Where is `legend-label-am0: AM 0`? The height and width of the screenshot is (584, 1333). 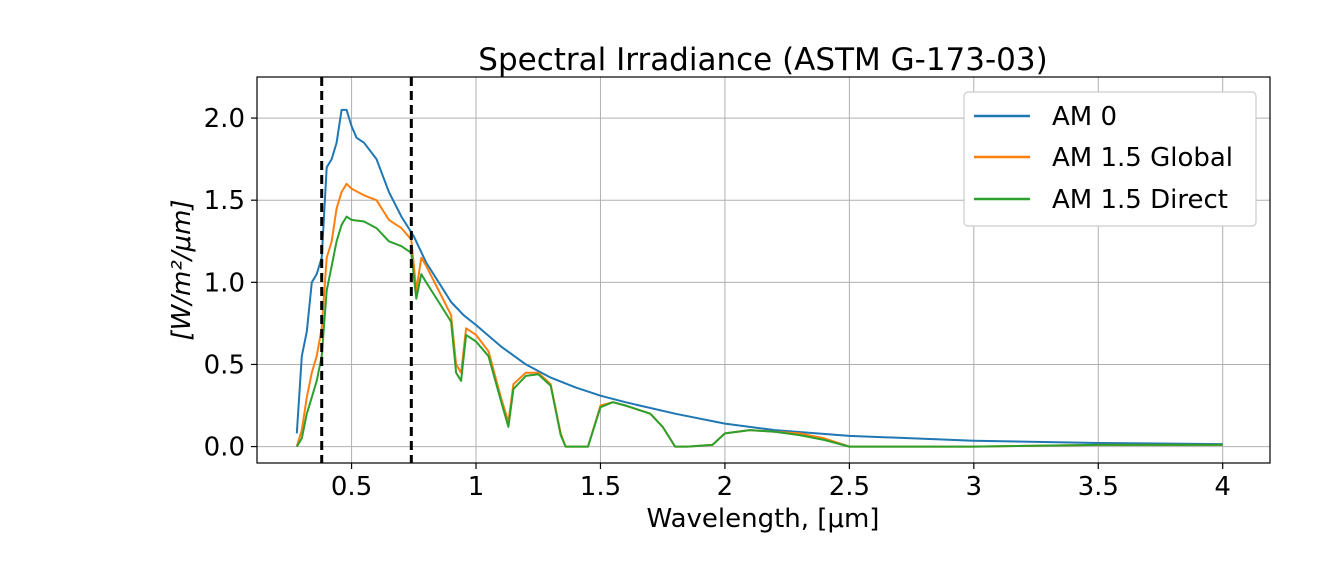
legend-label-am0: AM 0 is located at coordinates (1084, 117).